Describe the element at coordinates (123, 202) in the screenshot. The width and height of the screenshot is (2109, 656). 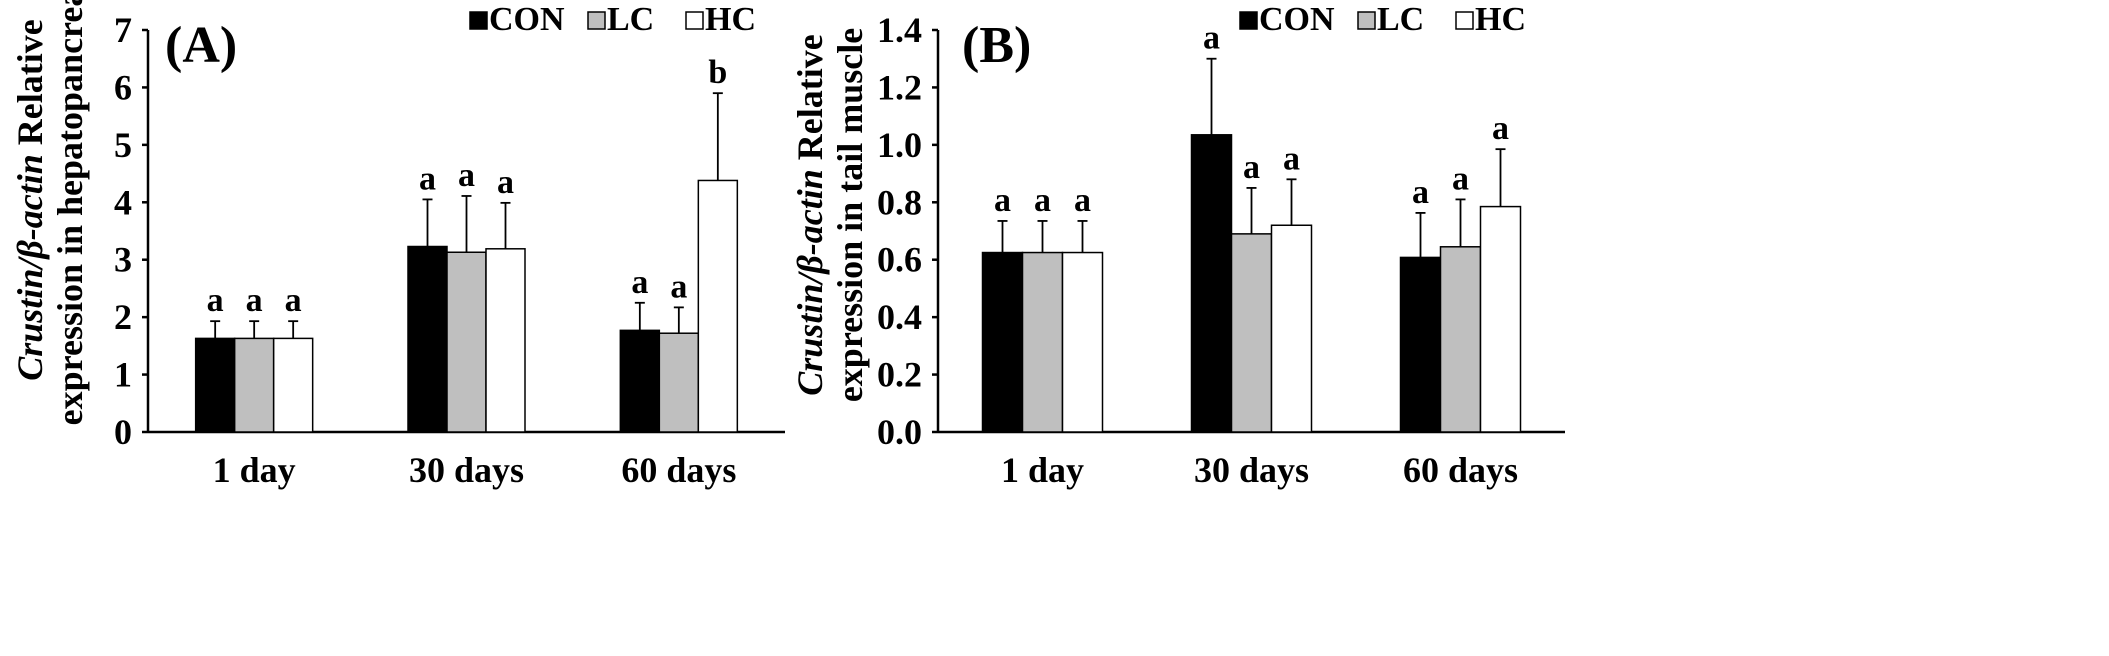
I see `y-tick-label: 4` at that location.